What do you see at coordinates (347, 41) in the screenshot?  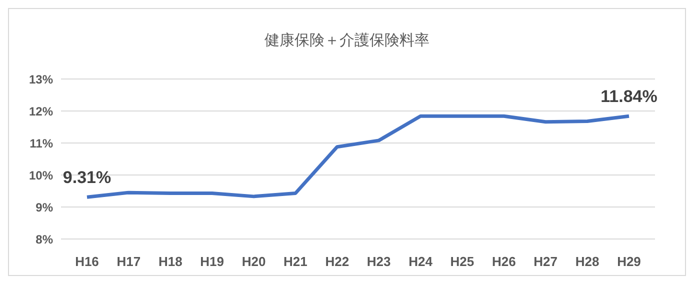 I see `chart-title: 健康保険＋介護保険料率` at bounding box center [347, 41].